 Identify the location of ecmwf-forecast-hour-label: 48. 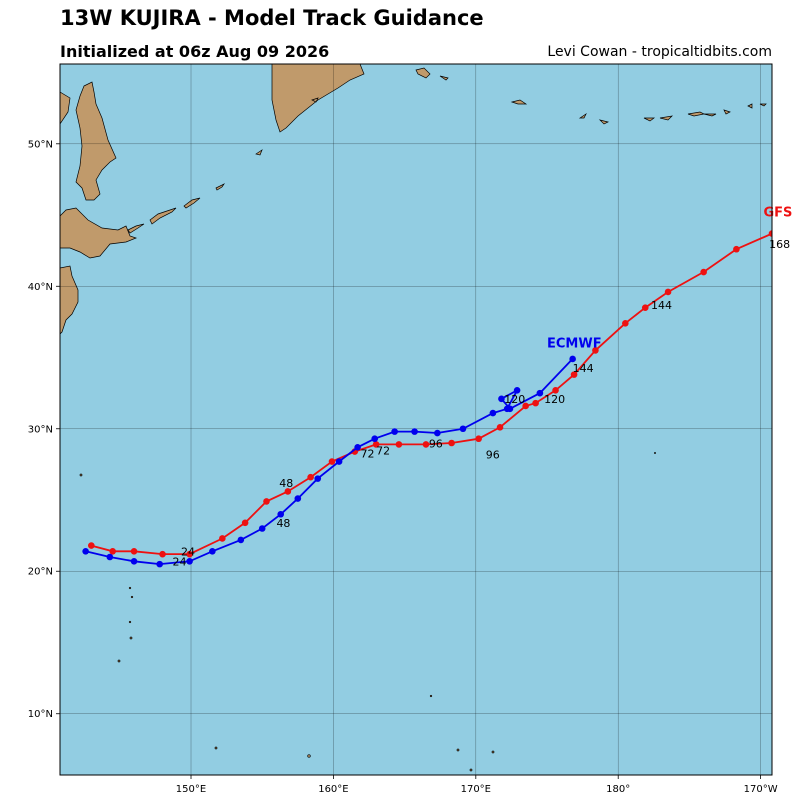
(283, 523).